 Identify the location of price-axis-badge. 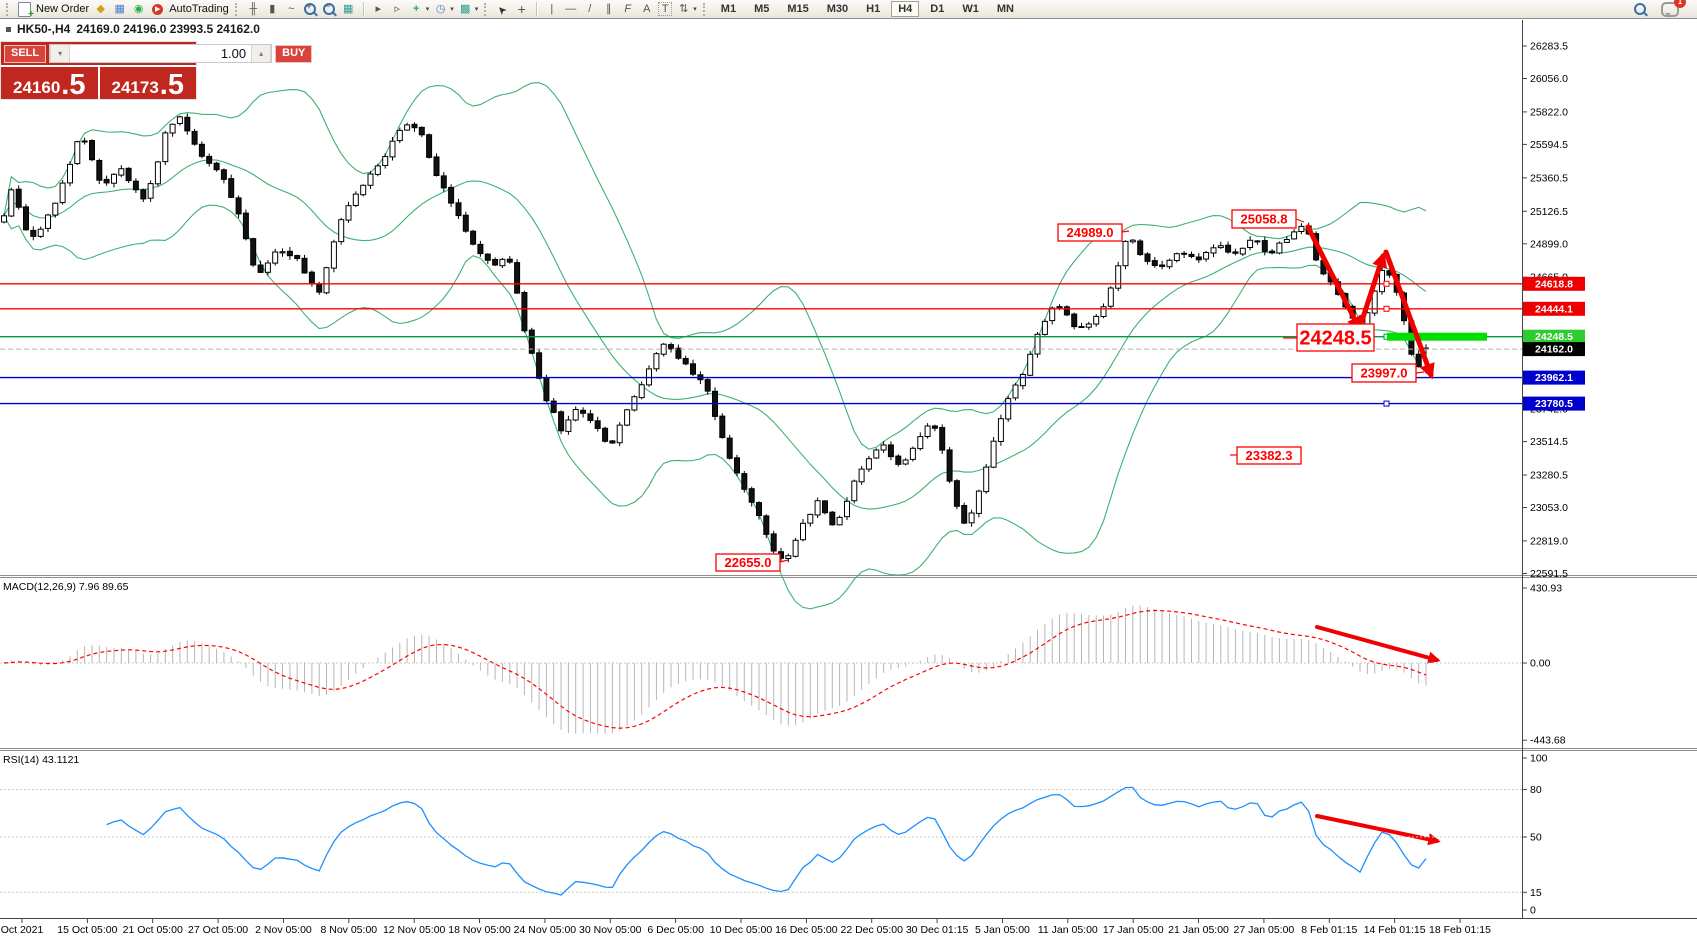
(1554, 377).